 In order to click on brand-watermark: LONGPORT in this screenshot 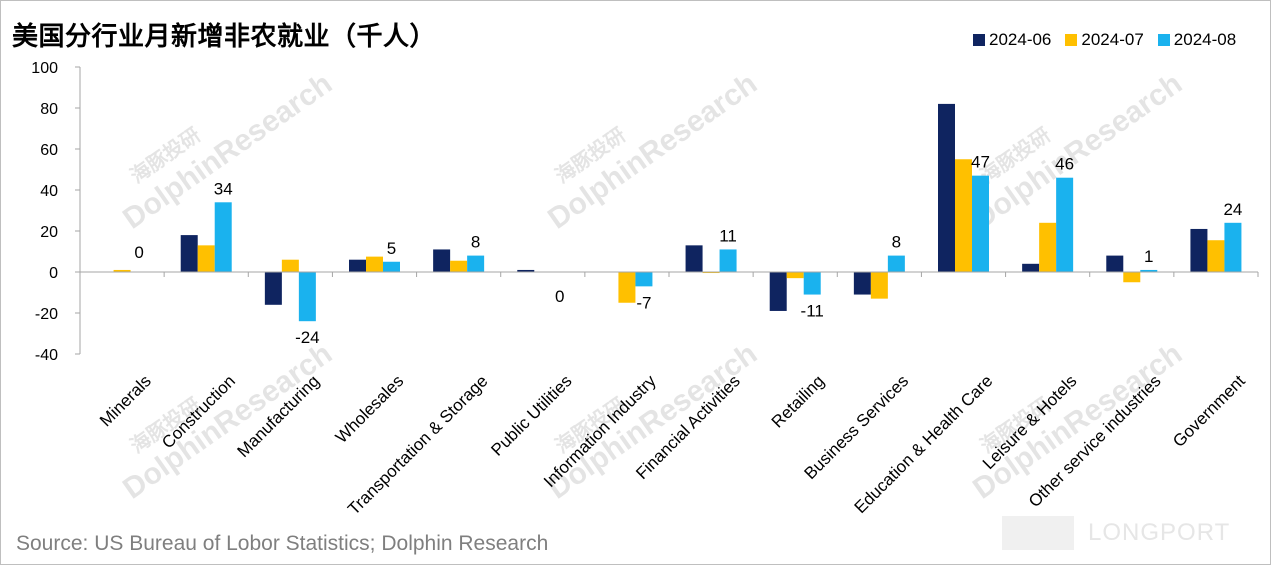, I will do `click(1116, 533)`.